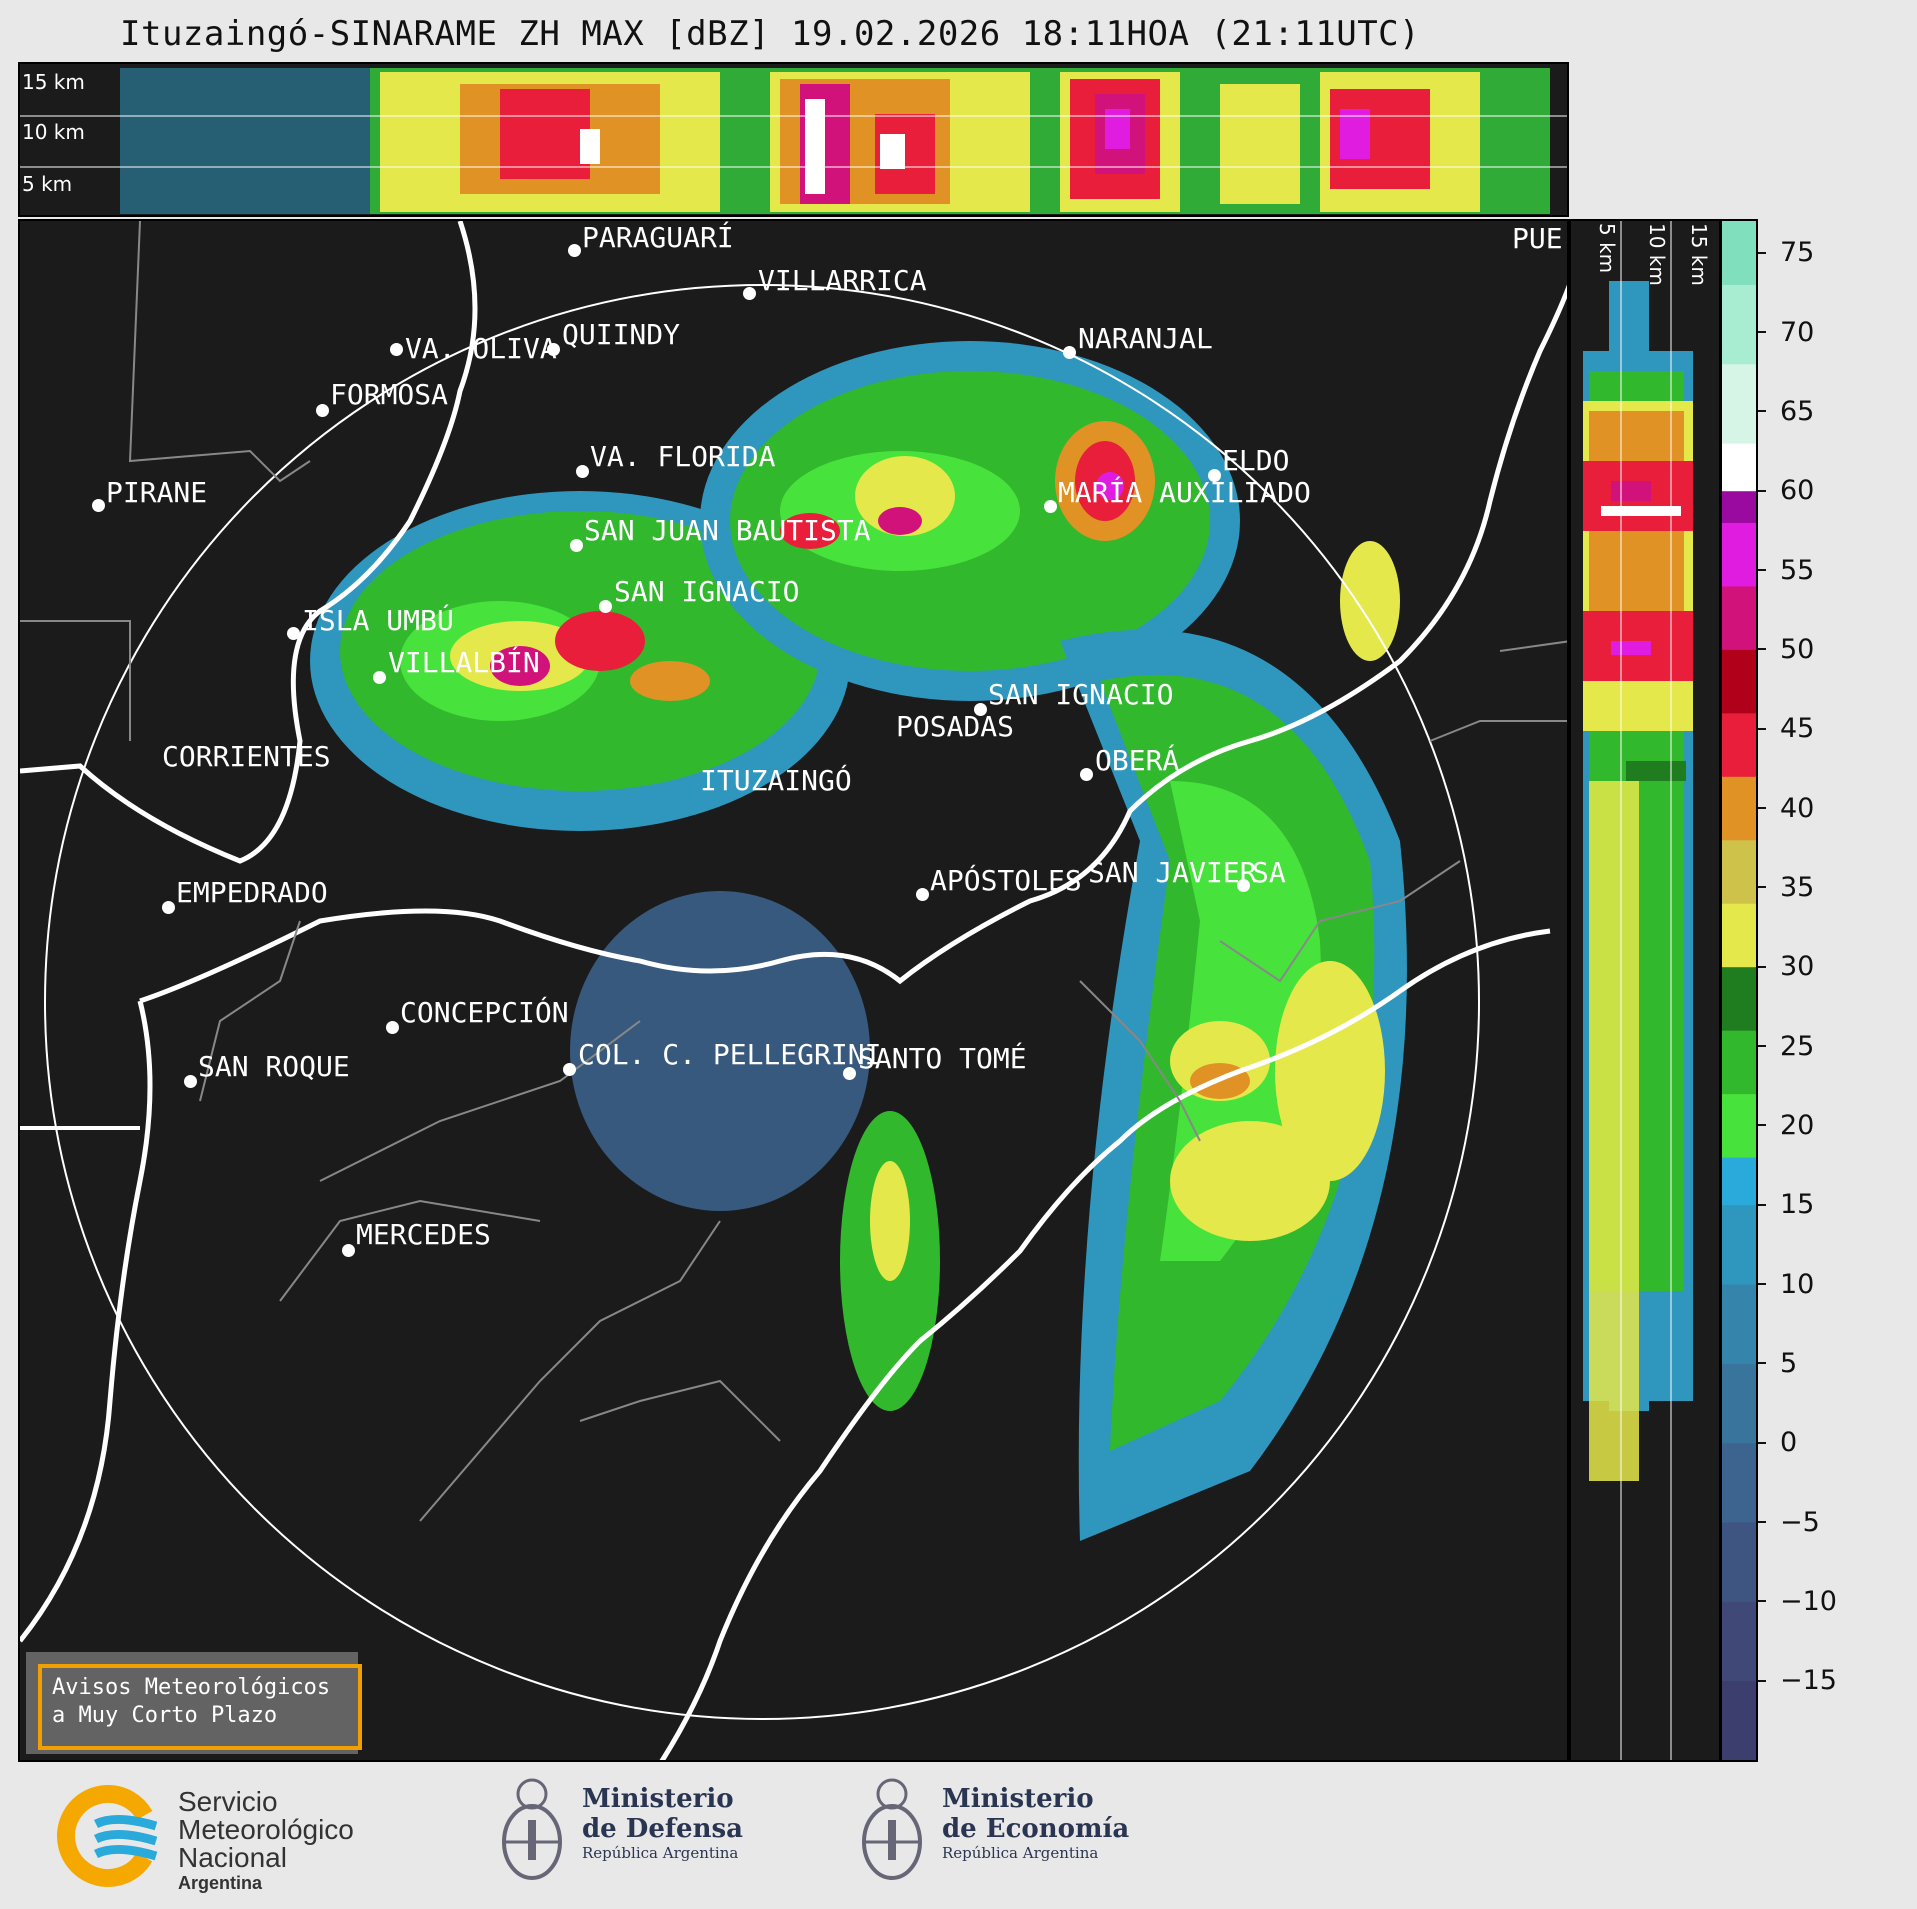 This screenshot has height=1909, width=1917. I want to click on colorbar-tick: 5, so click(1808, 1363).